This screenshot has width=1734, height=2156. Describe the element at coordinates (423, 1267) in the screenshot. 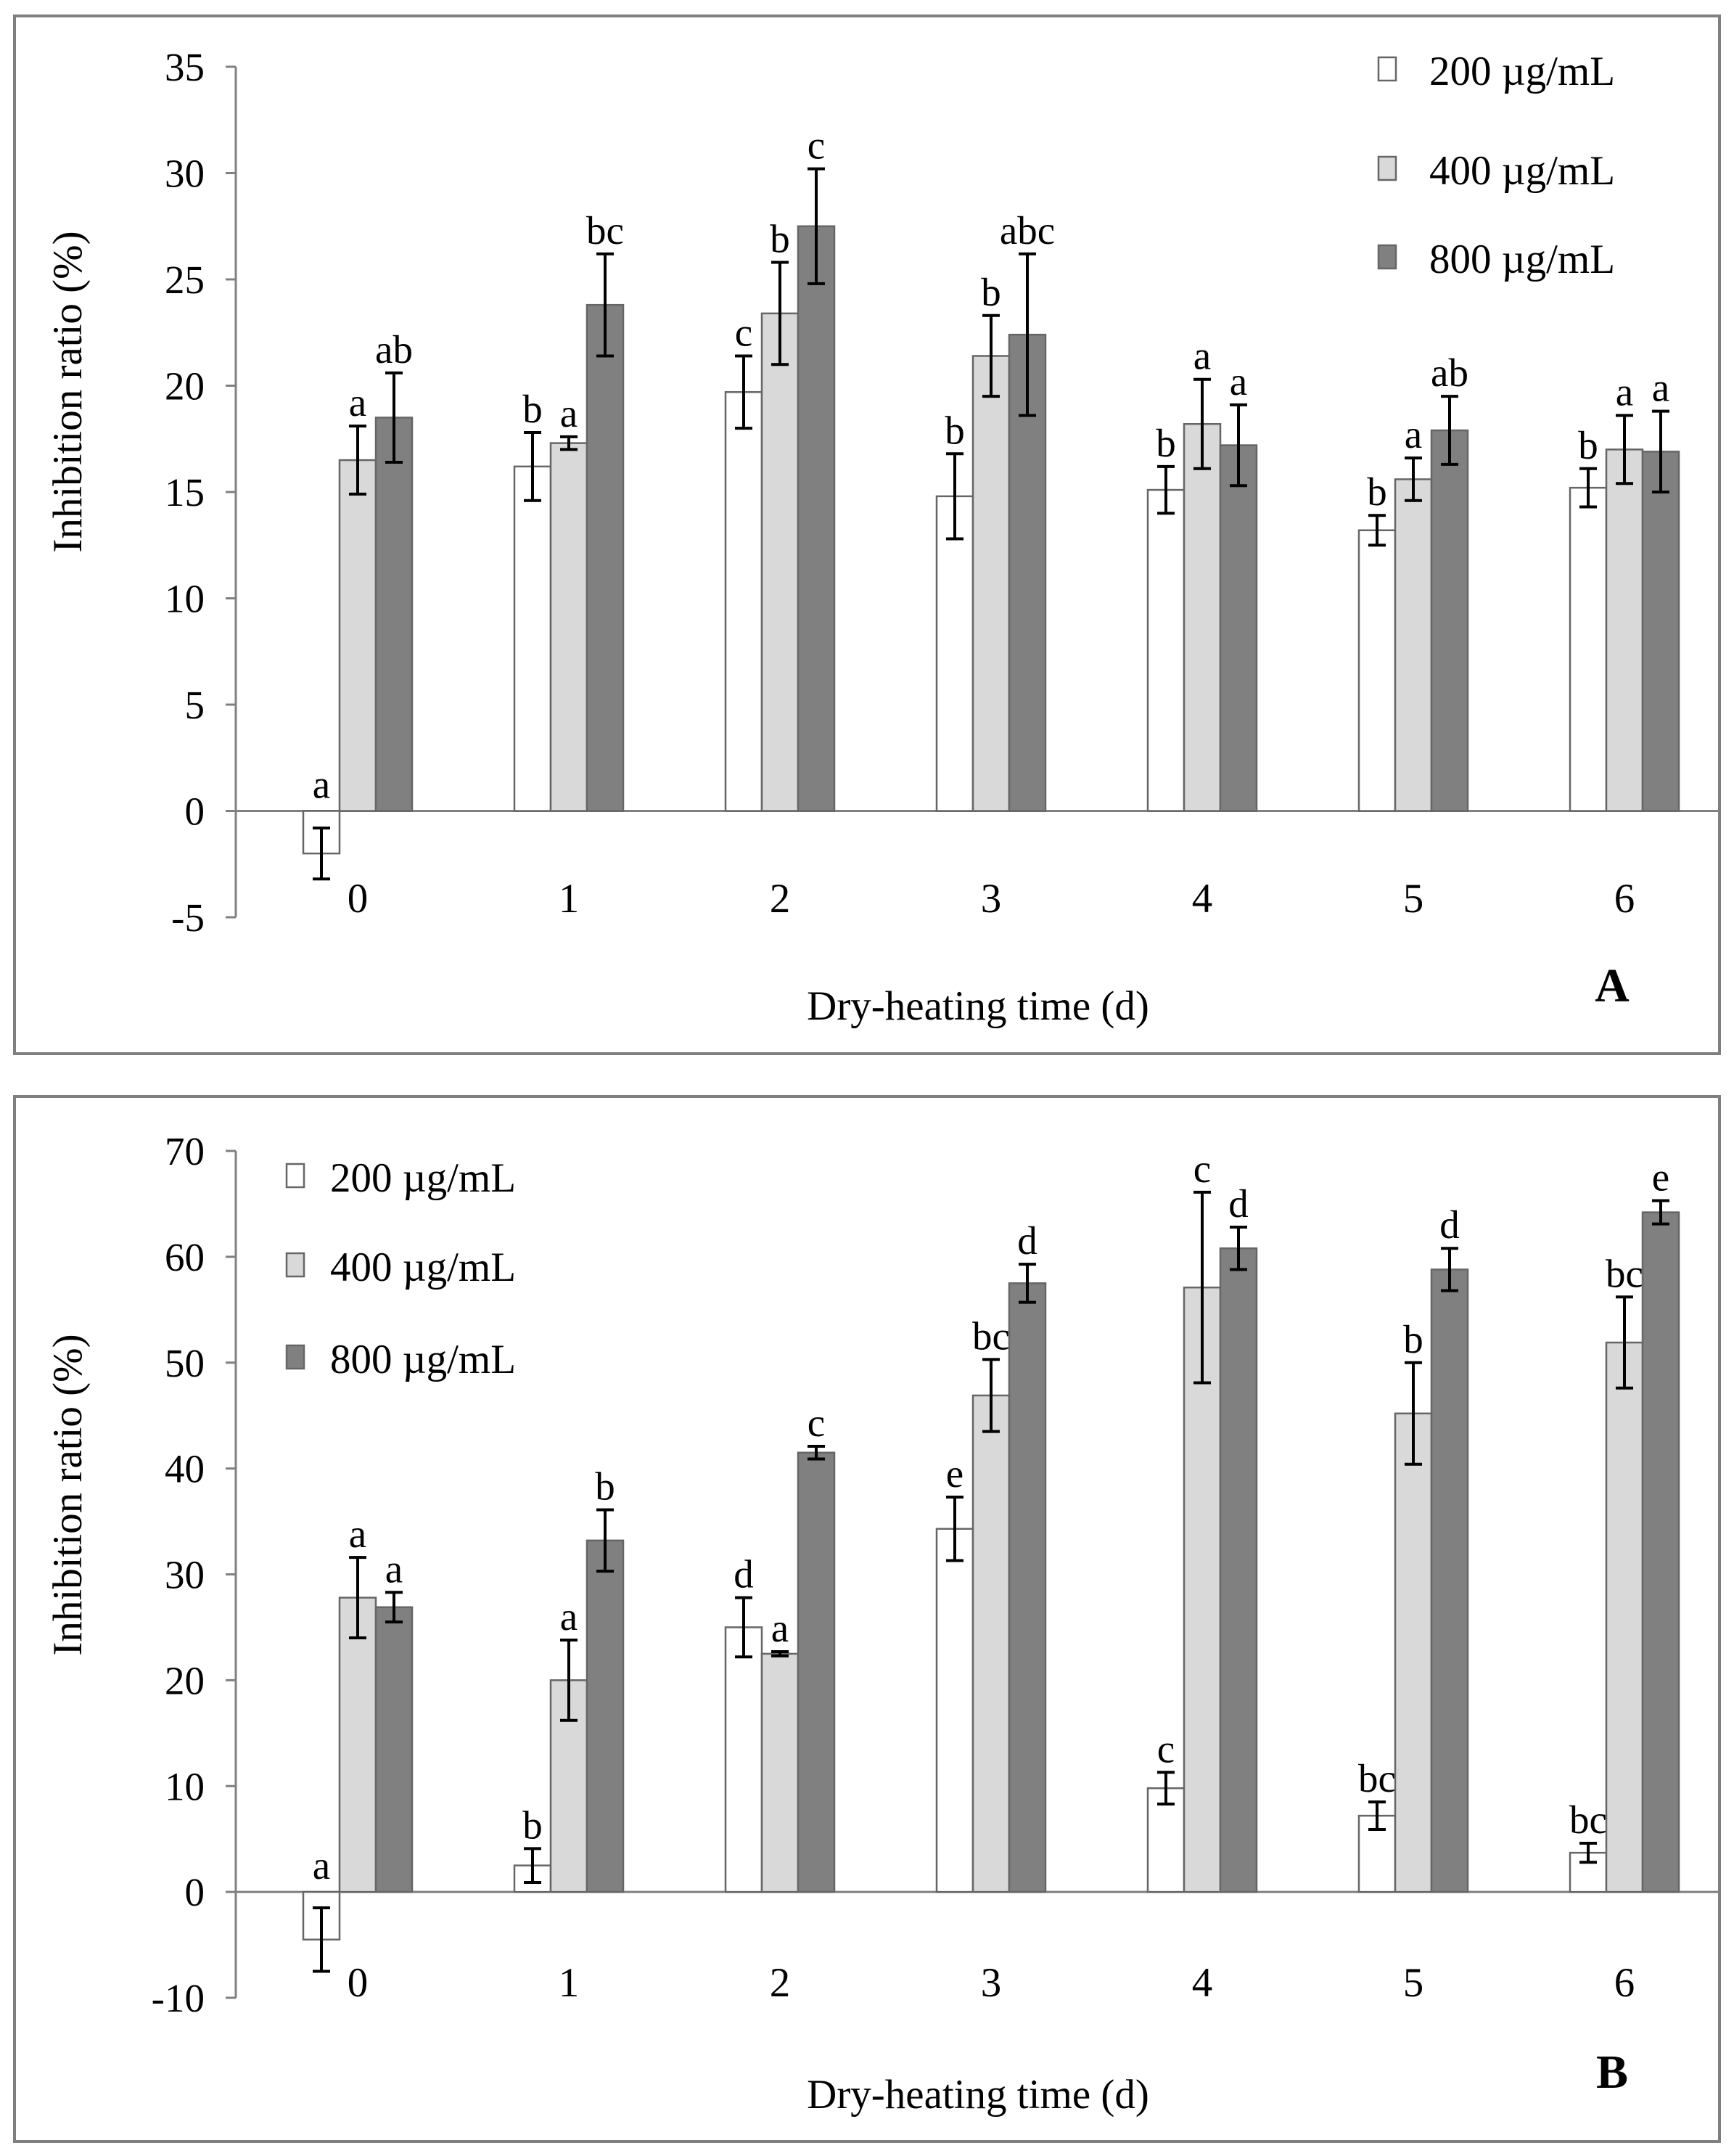

I see `panel-b-legend-label: 400 µg/mL` at that location.